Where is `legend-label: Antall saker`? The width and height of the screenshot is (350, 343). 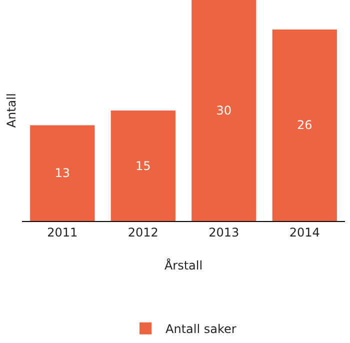 legend-label: Antall saker is located at coordinates (201, 329).